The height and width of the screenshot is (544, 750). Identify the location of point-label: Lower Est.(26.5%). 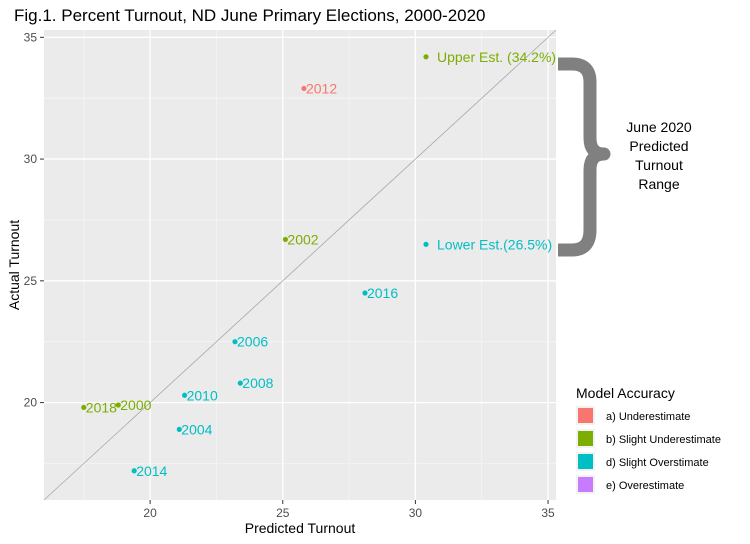
(494, 244).